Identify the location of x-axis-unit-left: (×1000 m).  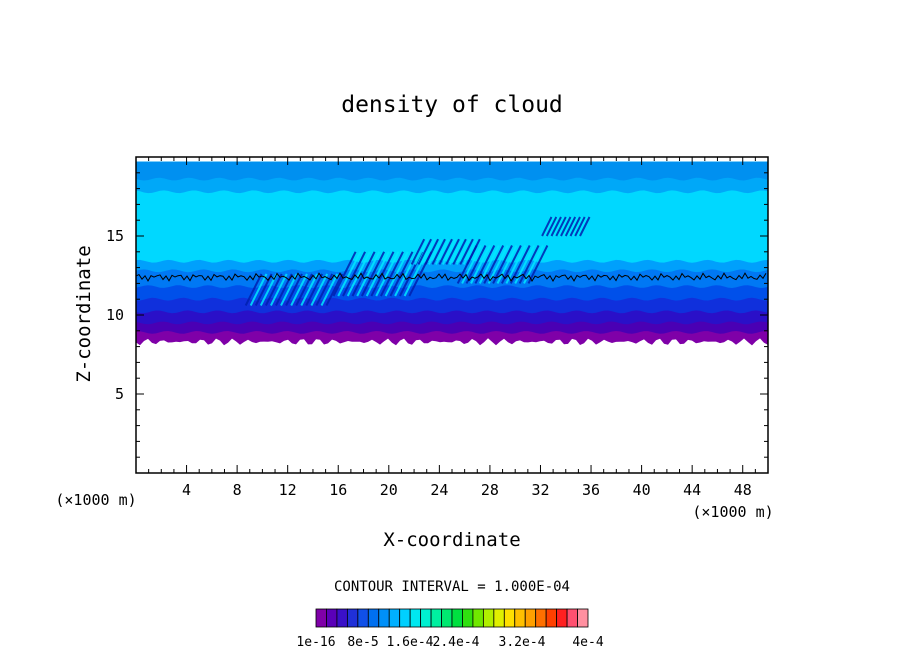
(95, 500).